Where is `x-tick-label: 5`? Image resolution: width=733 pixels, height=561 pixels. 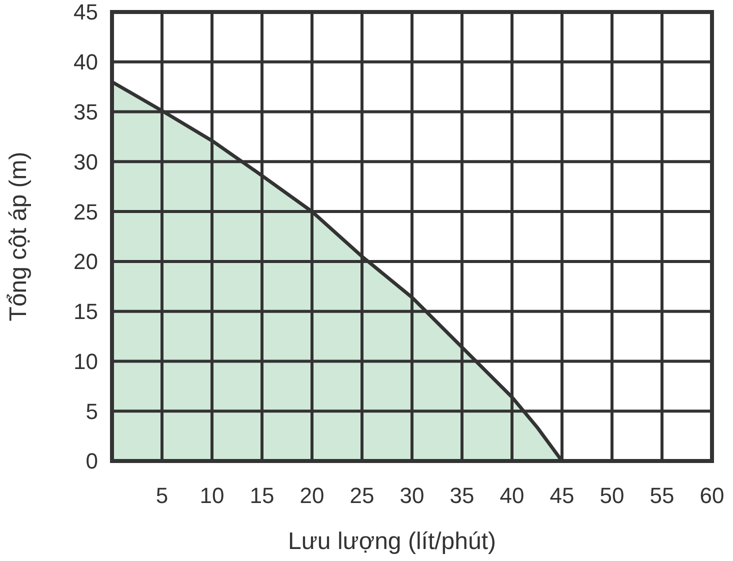 x-tick-label: 5 is located at coordinates (162, 495).